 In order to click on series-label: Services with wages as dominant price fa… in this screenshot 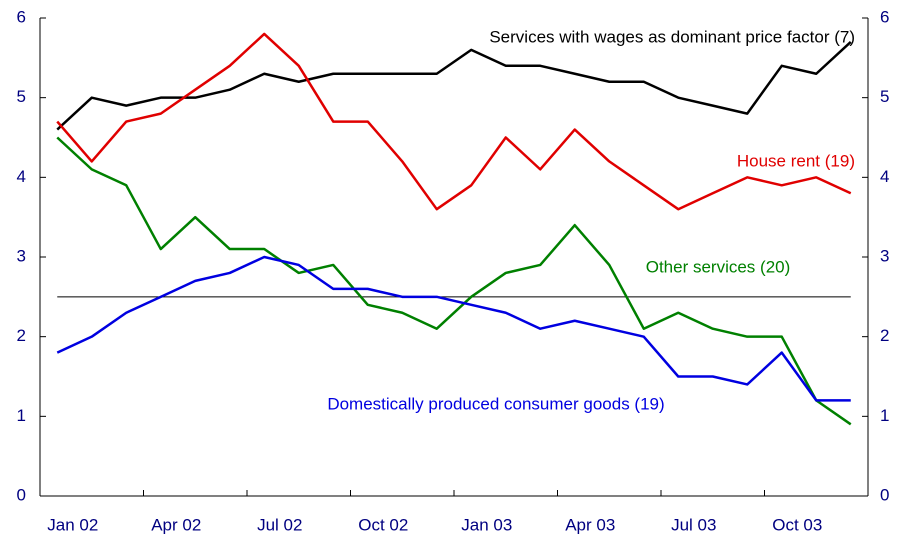, I will do `click(672, 36)`.